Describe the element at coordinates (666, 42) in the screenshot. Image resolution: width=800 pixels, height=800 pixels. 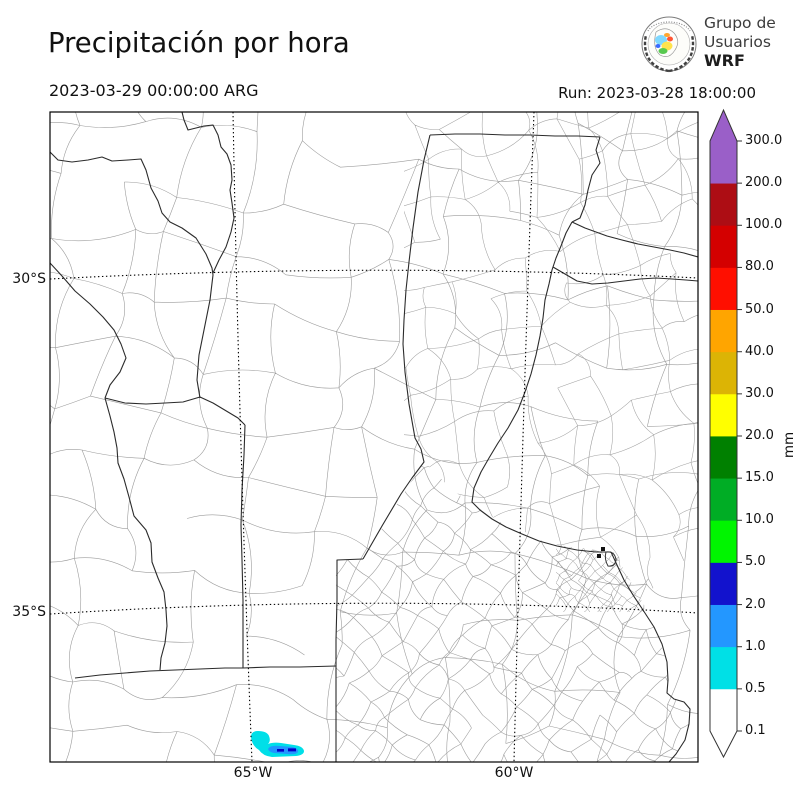
I see `logo-map-outline` at that location.